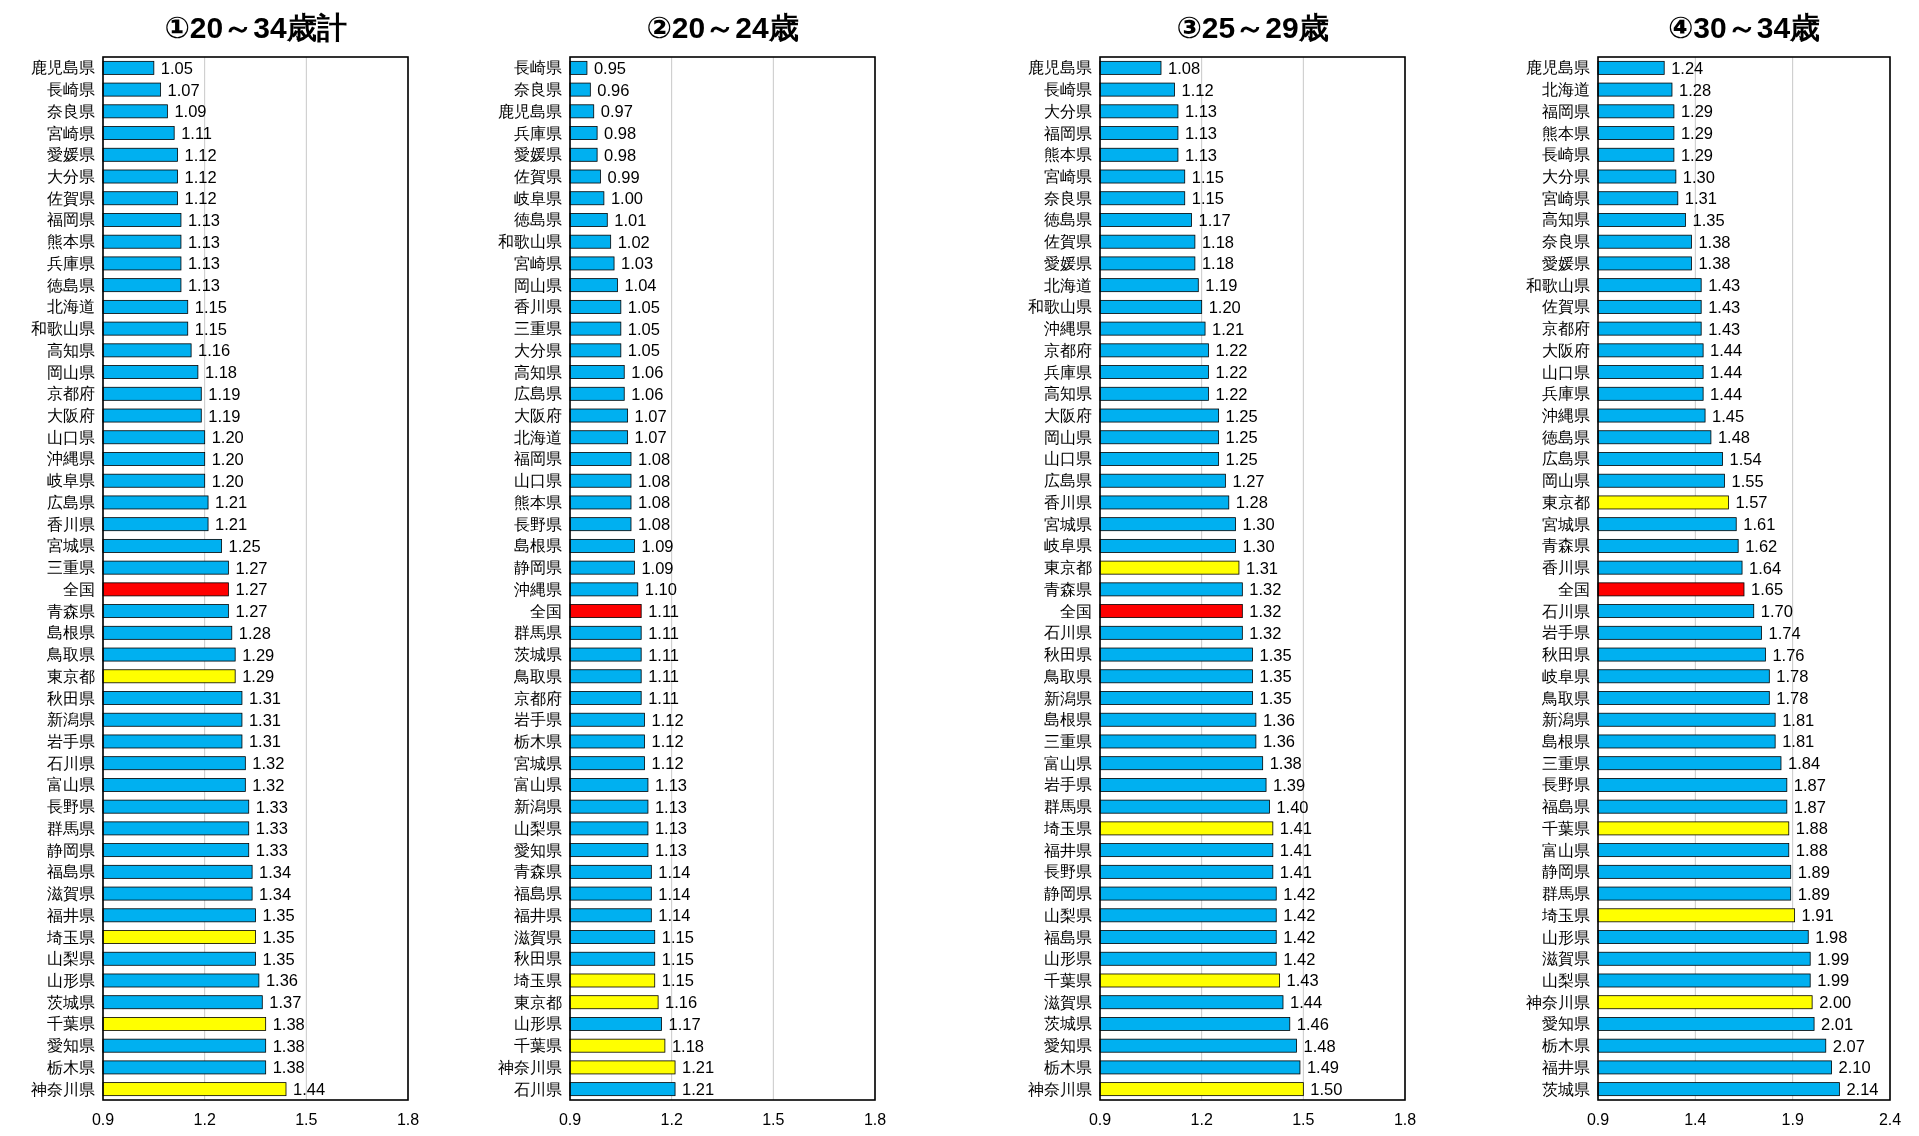 This screenshot has width=1919, height=1136. I want to click on y-tick-label: 東京都, so click(538, 1002).